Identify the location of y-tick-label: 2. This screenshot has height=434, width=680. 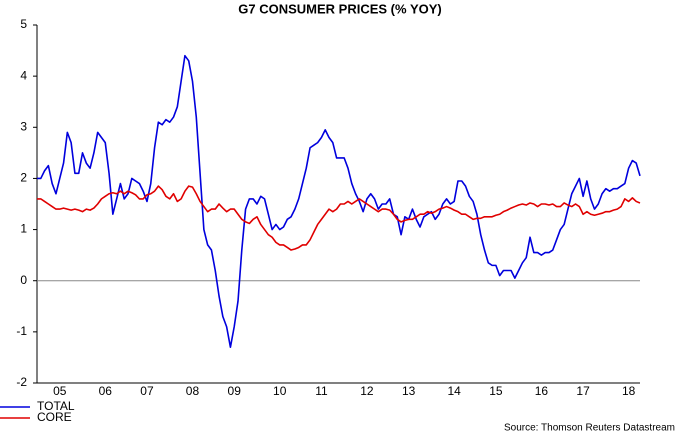
(23, 178).